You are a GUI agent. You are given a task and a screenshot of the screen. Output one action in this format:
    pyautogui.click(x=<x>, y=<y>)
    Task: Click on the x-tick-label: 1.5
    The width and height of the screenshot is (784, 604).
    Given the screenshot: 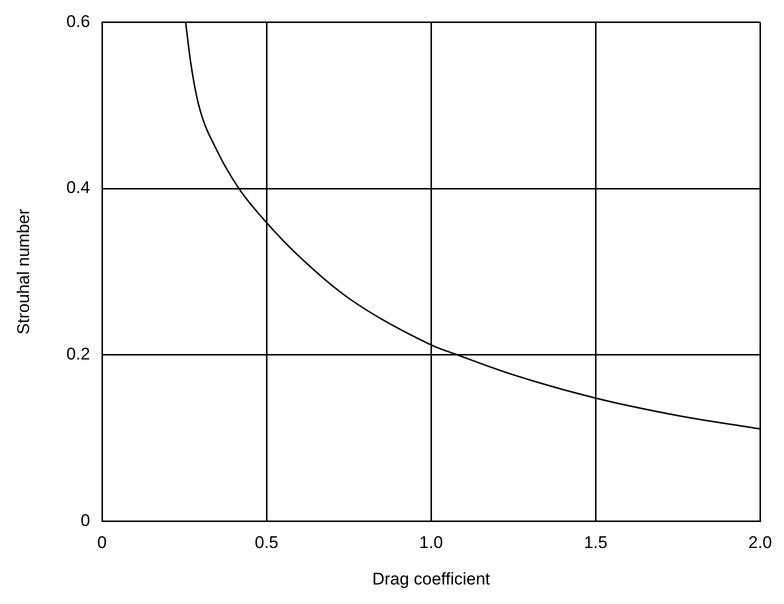 What is the action you would take?
    pyautogui.click(x=596, y=542)
    